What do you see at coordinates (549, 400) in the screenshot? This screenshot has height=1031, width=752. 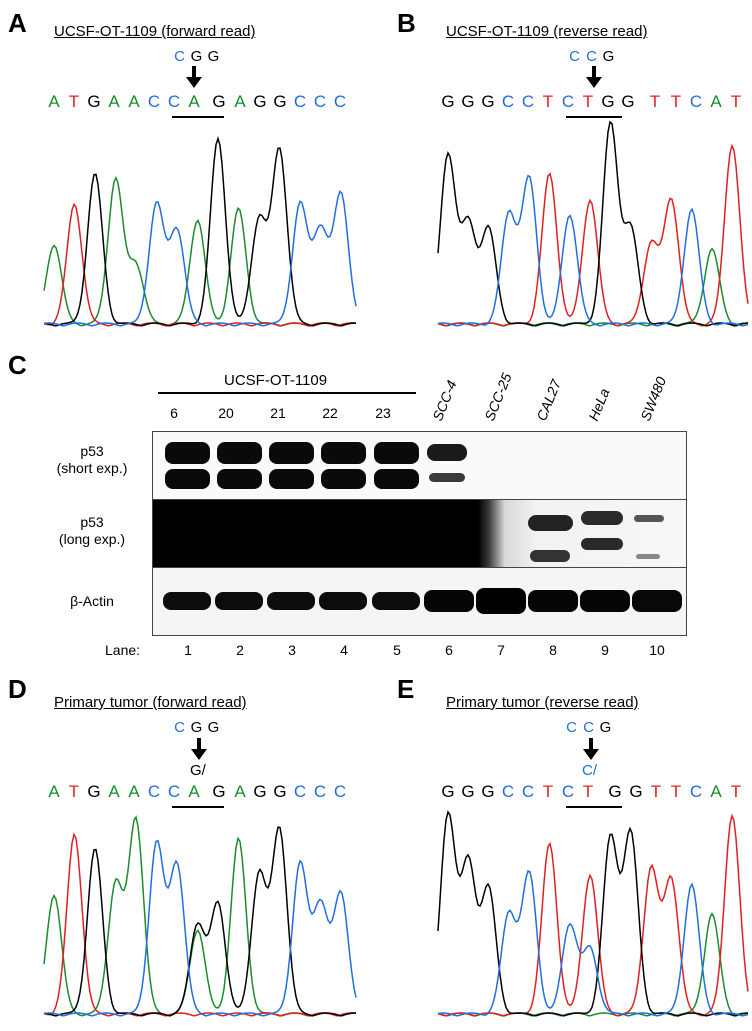 I see `cell-line-label: CAL27` at bounding box center [549, 400].